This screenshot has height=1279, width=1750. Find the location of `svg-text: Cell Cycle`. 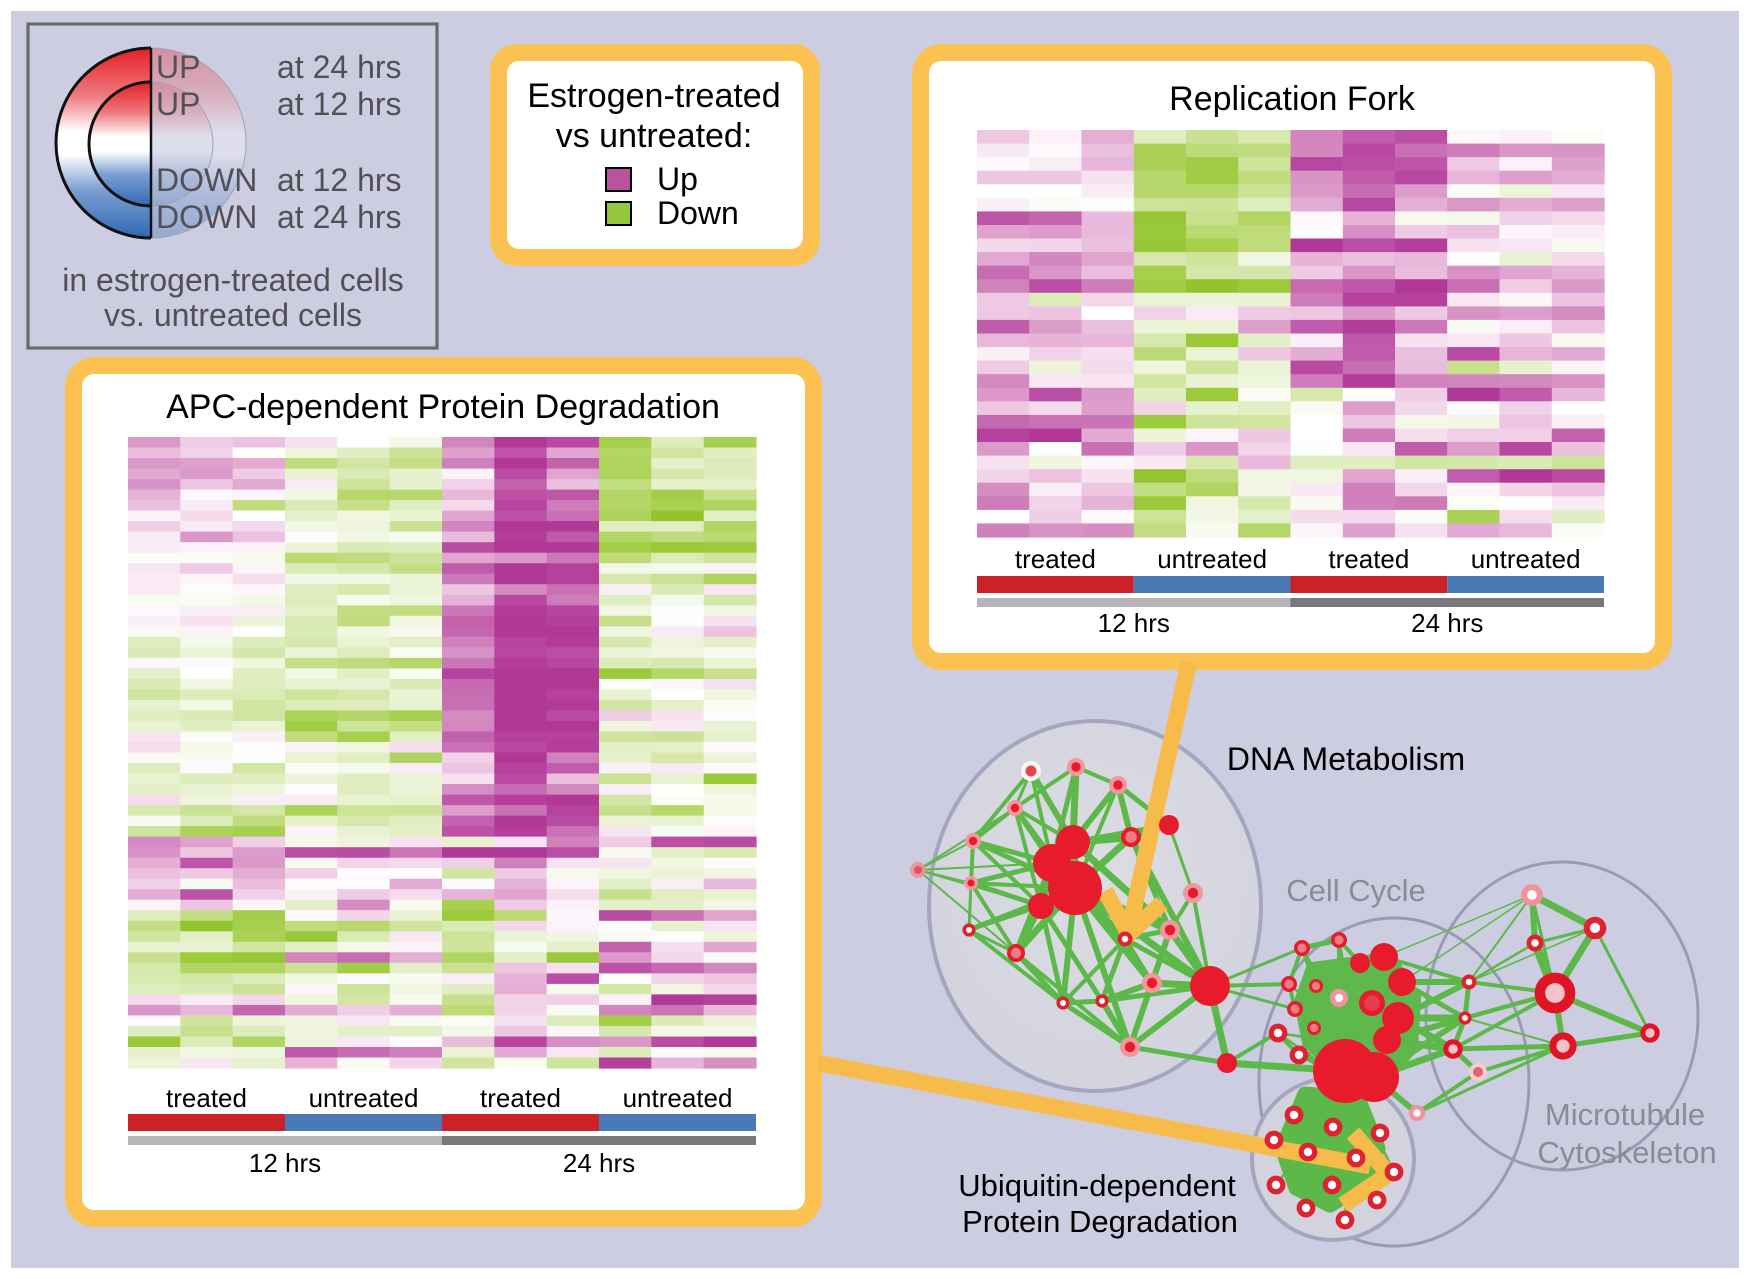

svg-text: Cell Cycle is located at coordinates (1356, 890).